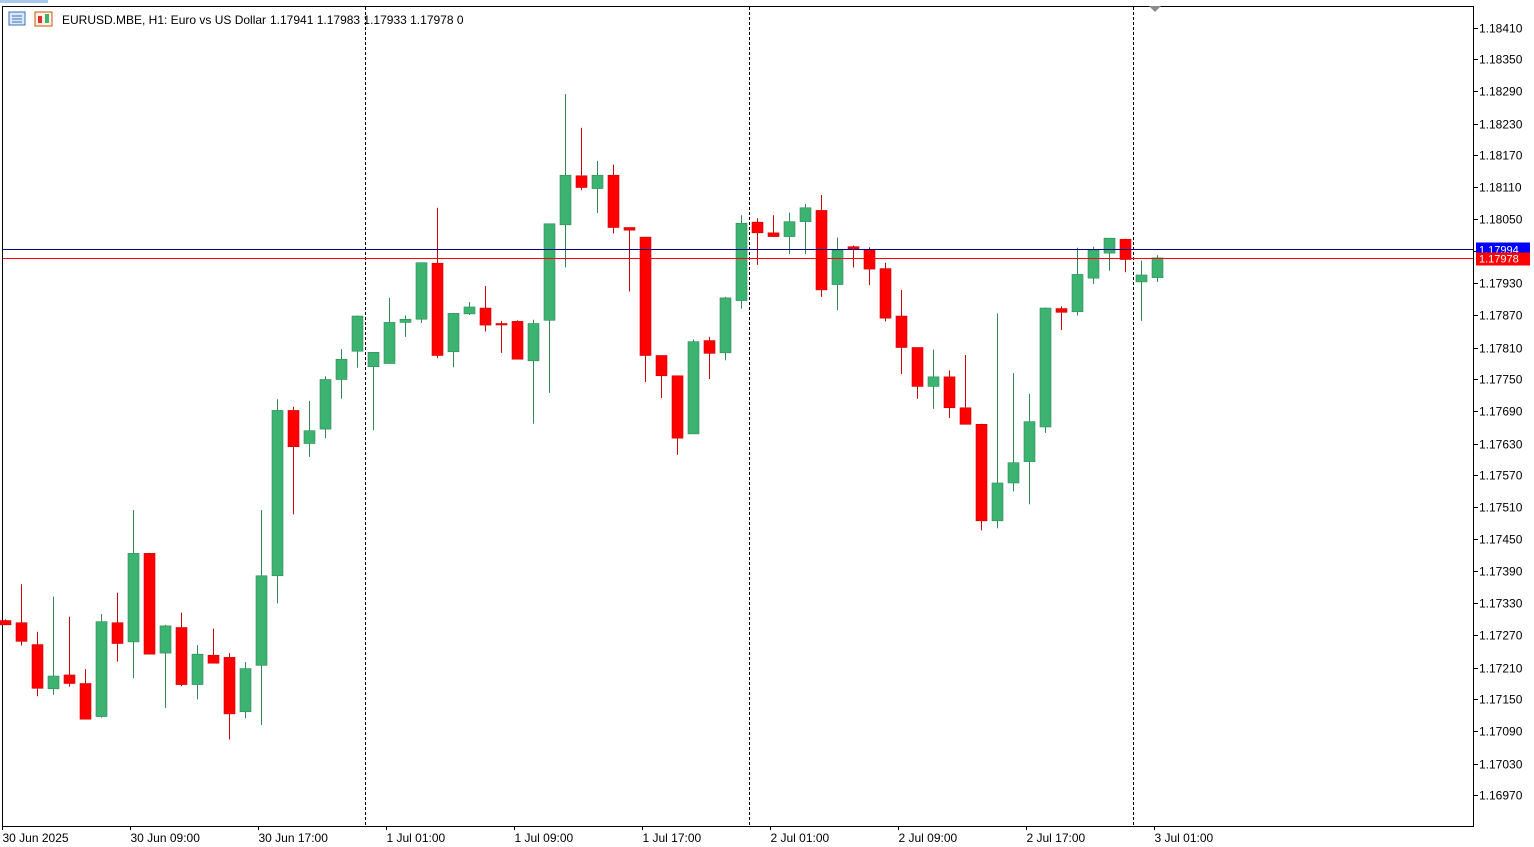  What do you see at coordinates (1056, 838) in the screenshot?
I see `time-tick-label: 2 Jul 17:00` at bounding box center [1056, 838].